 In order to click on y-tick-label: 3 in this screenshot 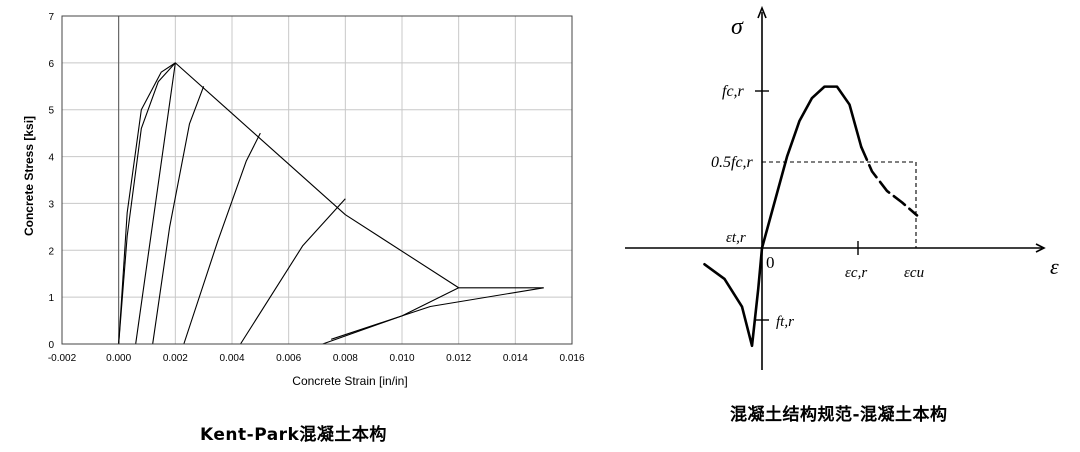, I will do `click(51, 204)`.